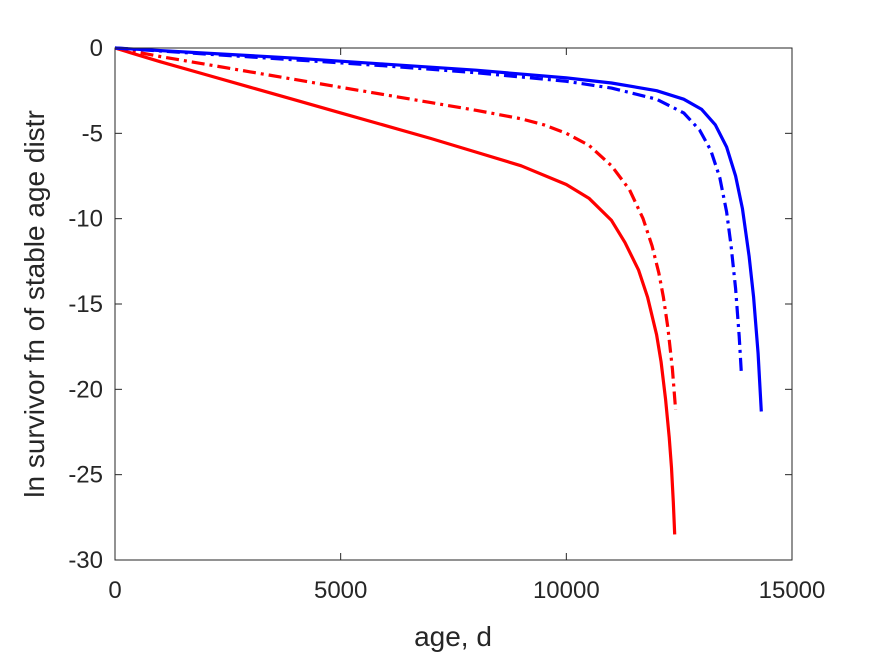 This screenshot has height=656, width=875. What do you see at coordinates (85, 389) in the screenshot?
I see `y-tick-label: -20` at bounding box center [85, 389].